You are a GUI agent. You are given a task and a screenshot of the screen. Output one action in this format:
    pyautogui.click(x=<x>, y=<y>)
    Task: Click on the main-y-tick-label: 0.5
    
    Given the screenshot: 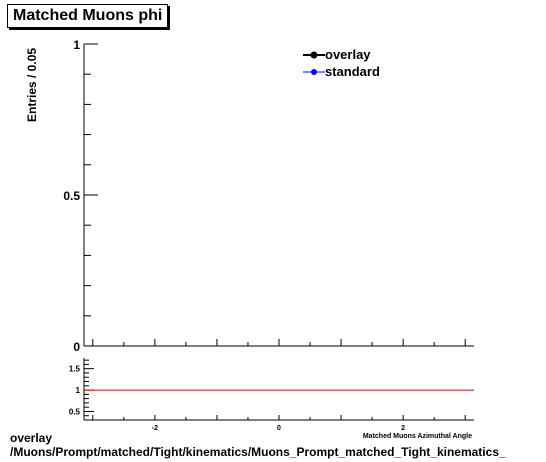 What is the action you would take?
    pyautogui.click(x=71, y=196)
    